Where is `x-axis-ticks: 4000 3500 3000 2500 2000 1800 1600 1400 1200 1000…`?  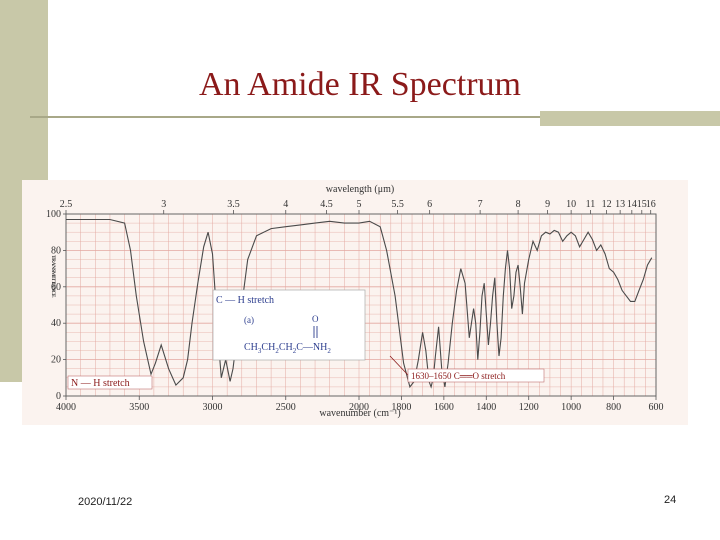 x-axis-ticks: 4000 3500 3000 2500 2000 1800 1600 1400 1200 1000… is located at coordinates (360, 404).